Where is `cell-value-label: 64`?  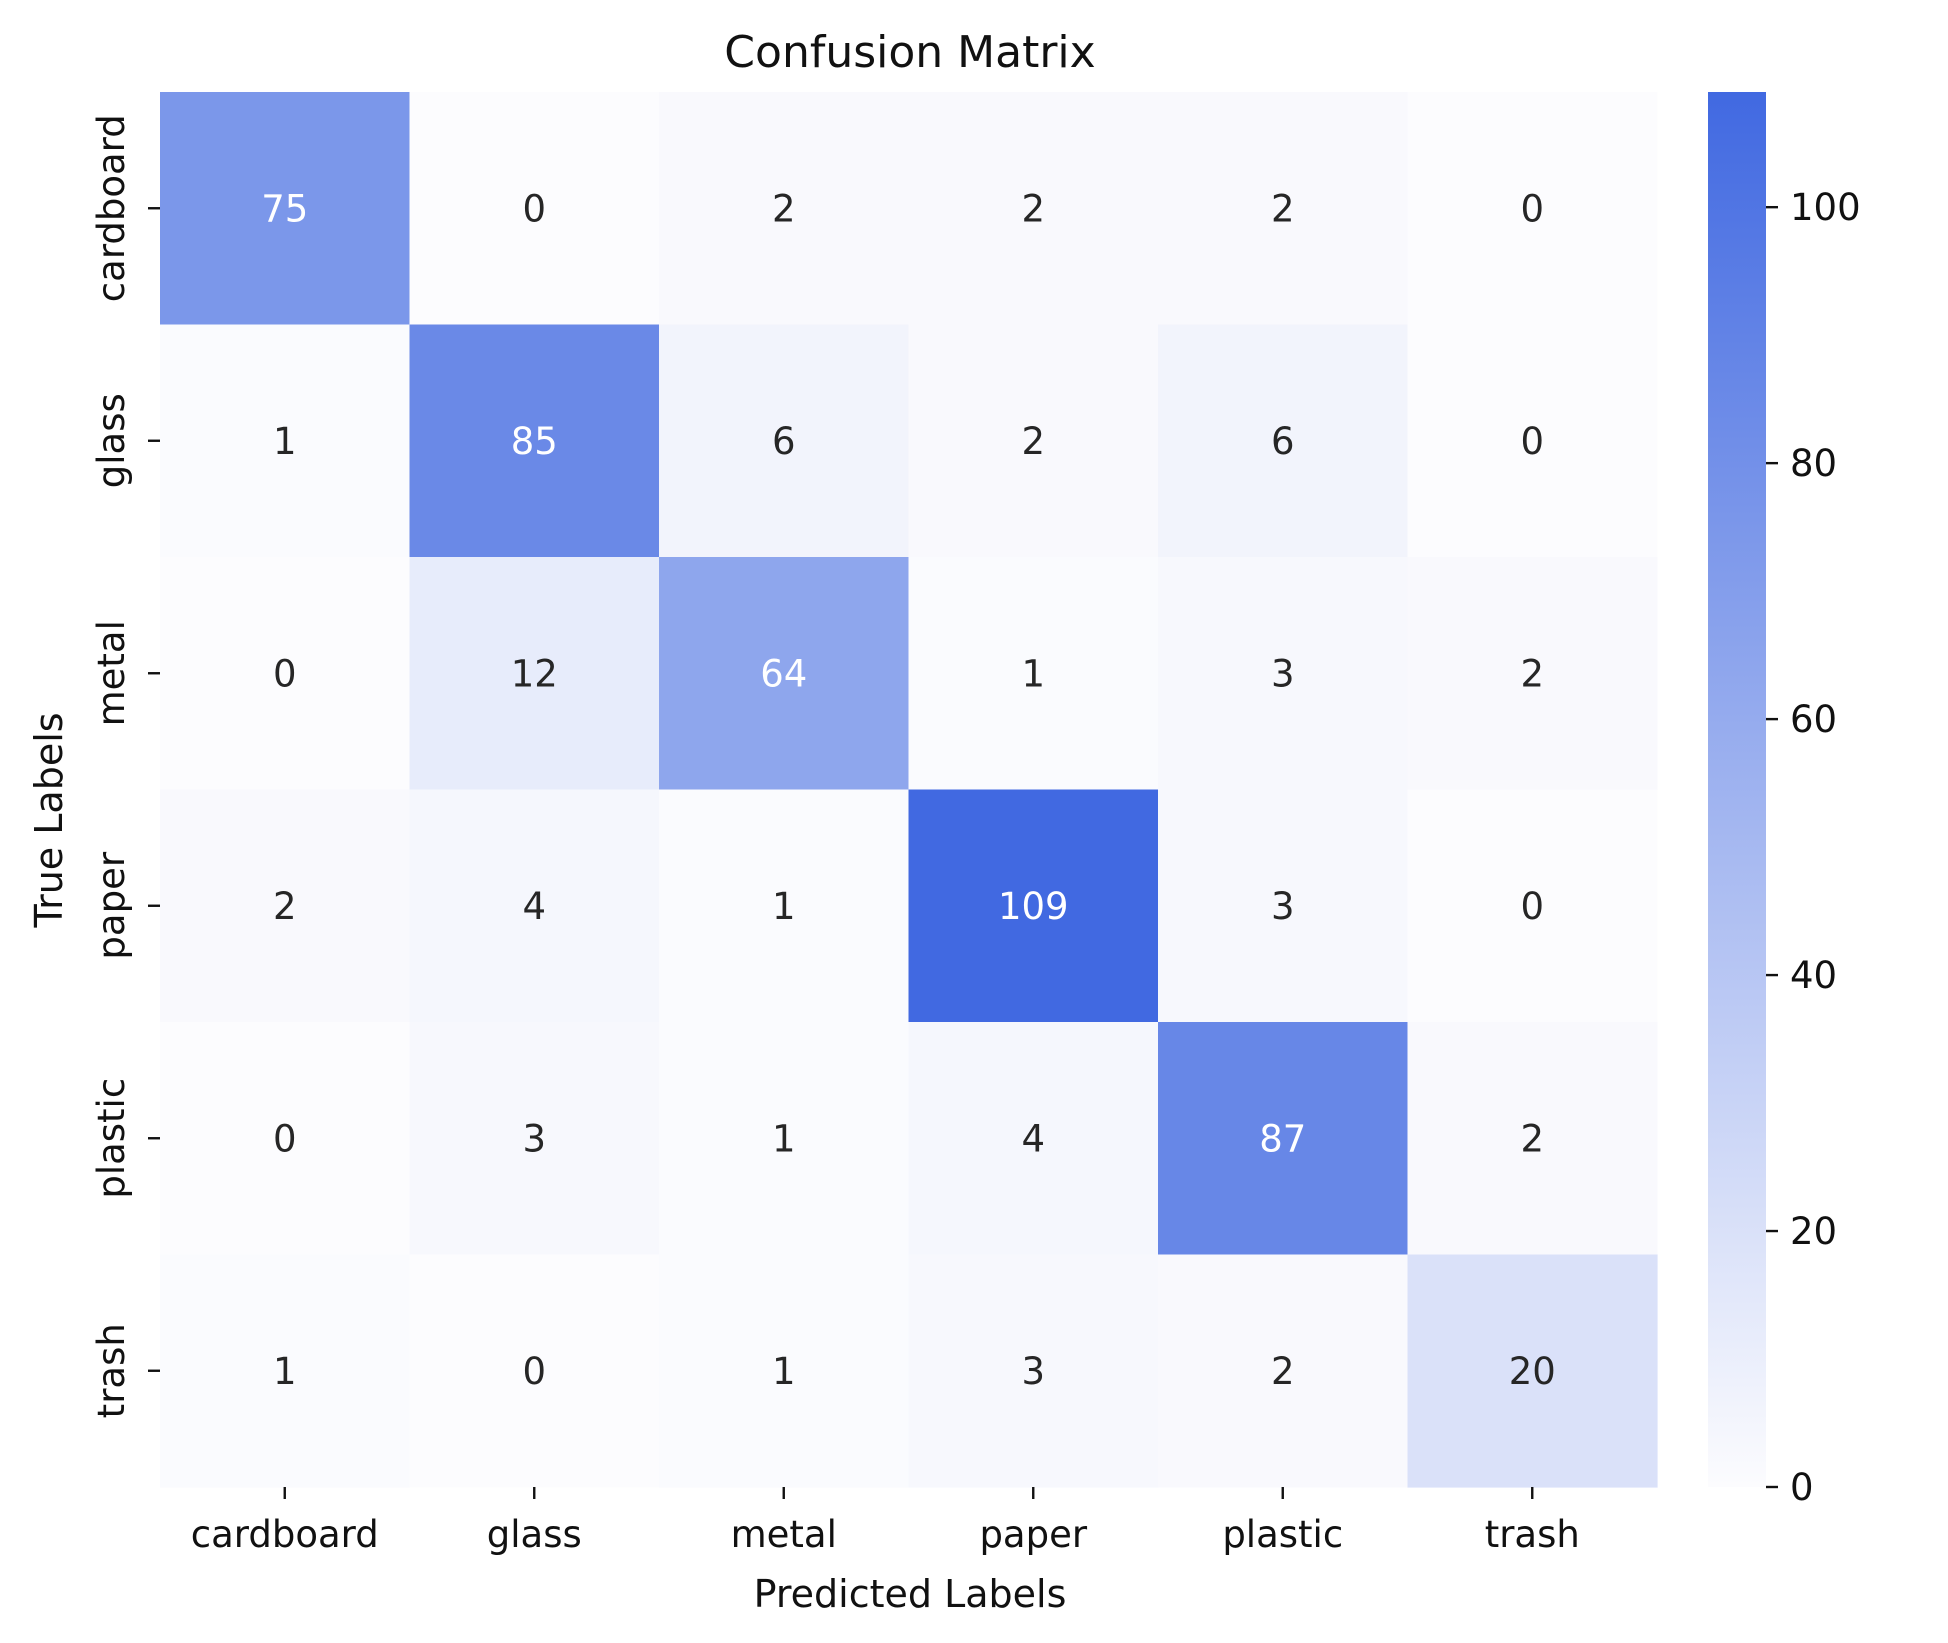
cell-value-label: 64 is located at coordinates (783, 673).